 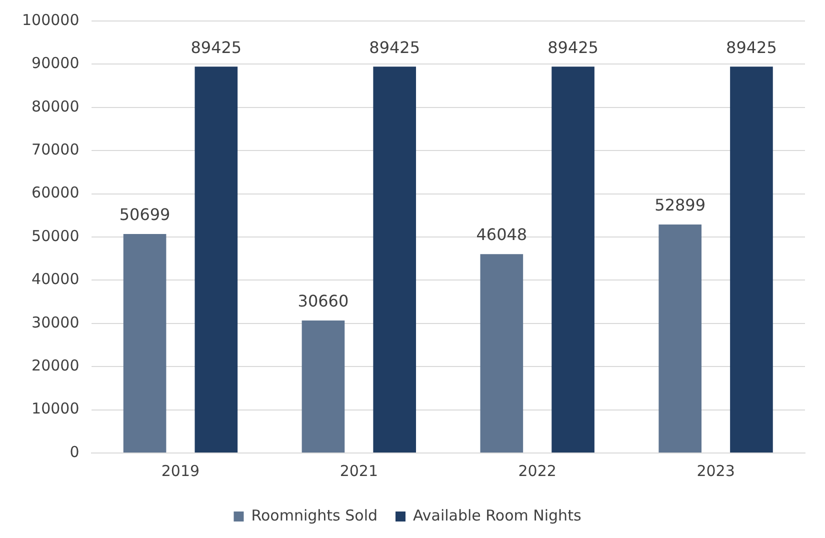 What do you see at coordinates (314, 515) in the screenshot?
I see `legend-label: Roomnights Sold` at bounding box center [314, 515].